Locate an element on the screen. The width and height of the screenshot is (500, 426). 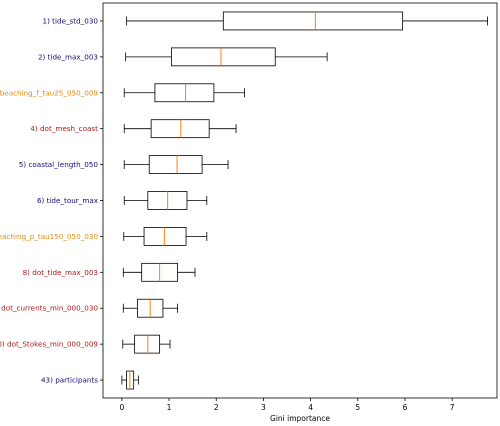
y-tick-label: 6) tide_tour_max is located at coordinates (68, 200).